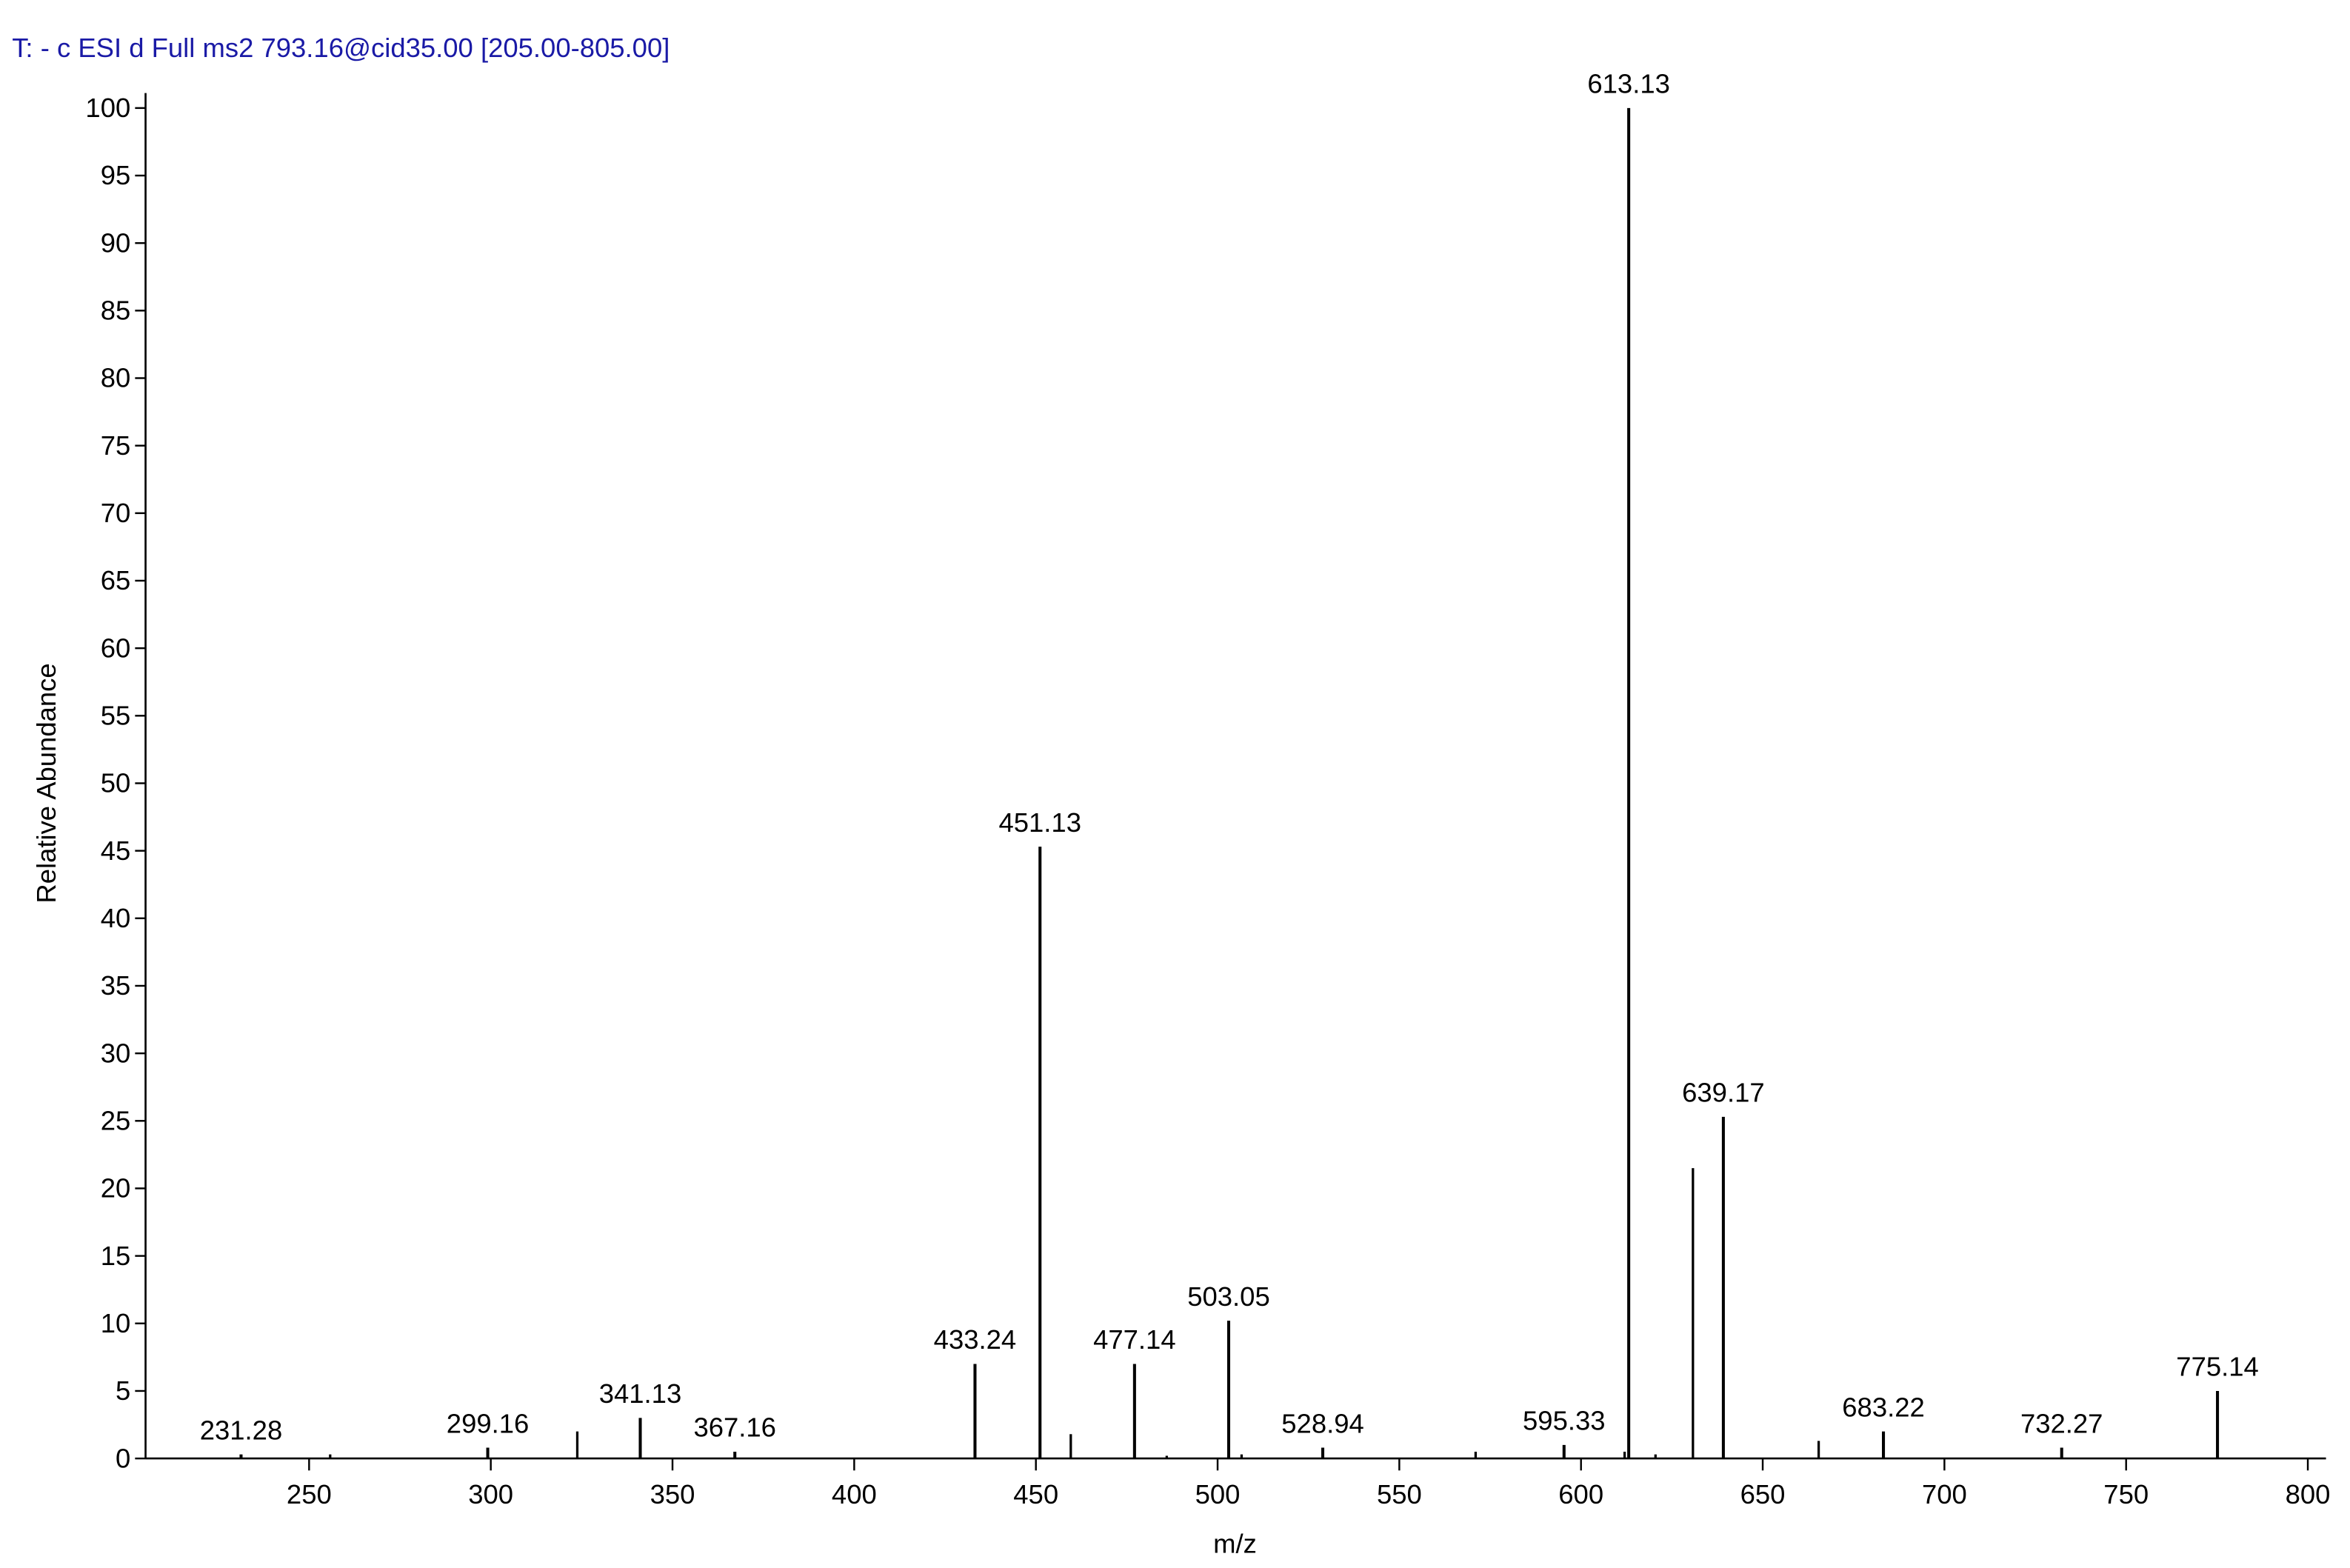  What do you see at coordinates (116, 1053) in the screenshot?
I see `y-tick-label: 30` at bounding box center [116, 1053].